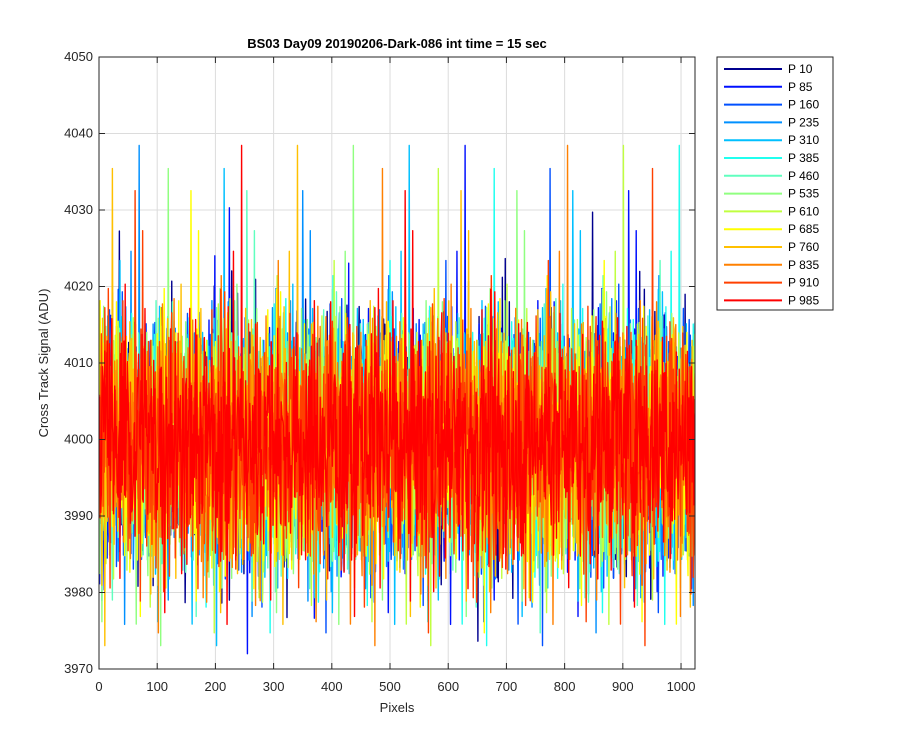  I want to click on y-axis-label: Cross Track Signal (ADU), so click(43, 363).